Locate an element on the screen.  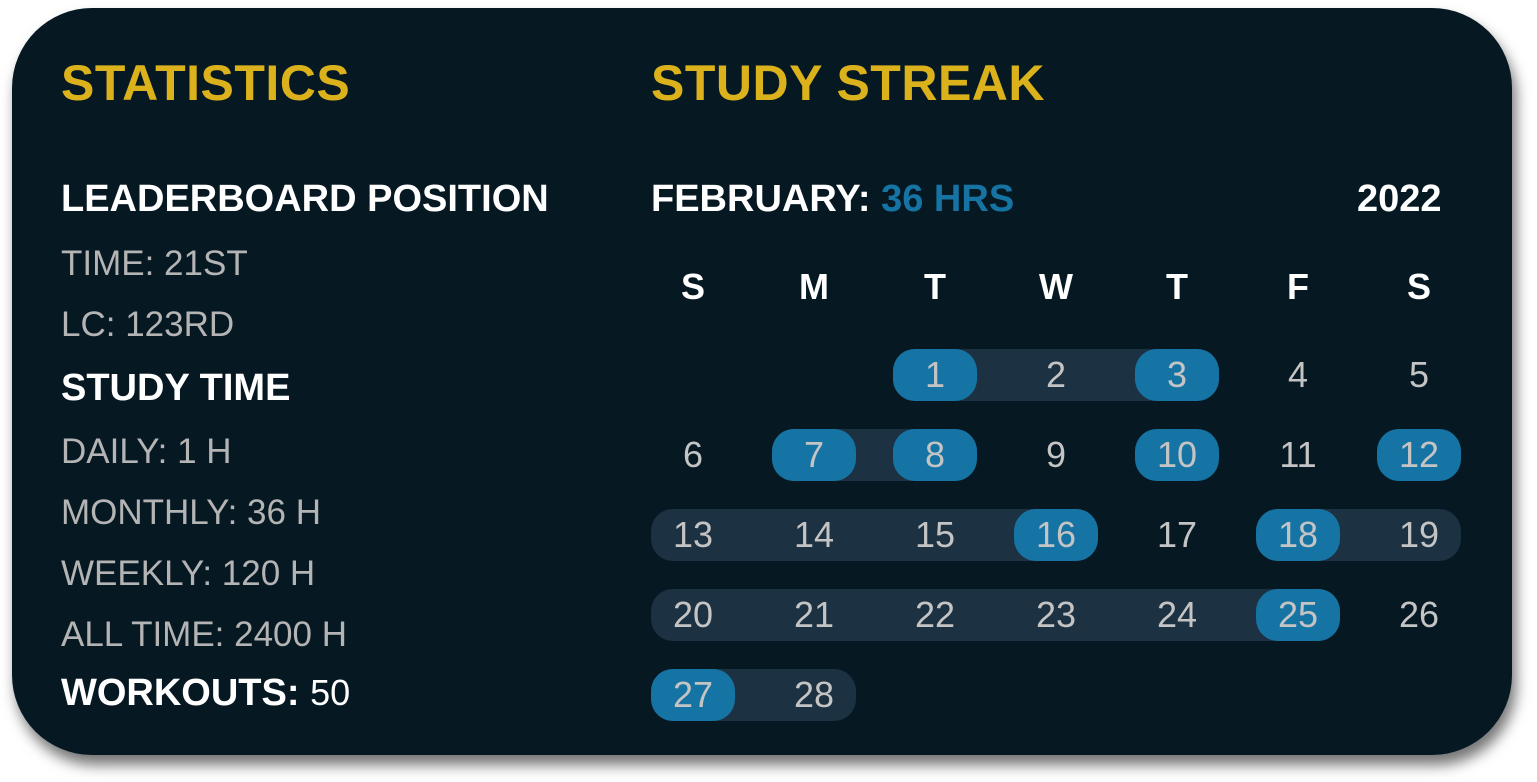
calendar-day-9: 9 is located at coordinates (1056, 454).